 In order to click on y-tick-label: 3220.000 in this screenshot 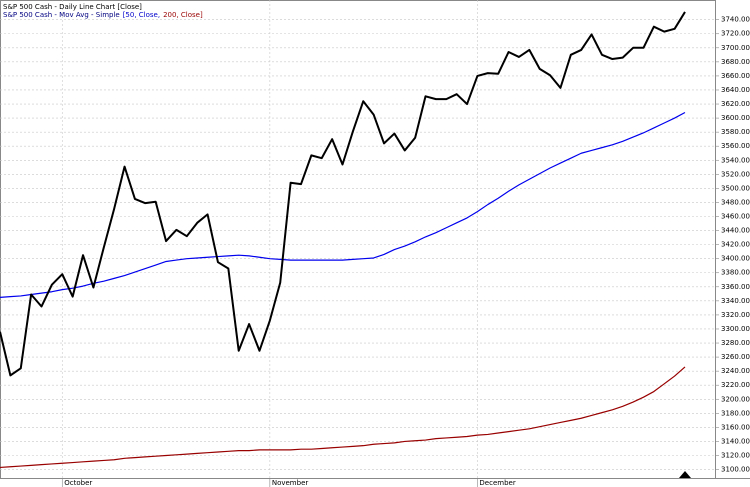, I will do `click(735, 385)`.